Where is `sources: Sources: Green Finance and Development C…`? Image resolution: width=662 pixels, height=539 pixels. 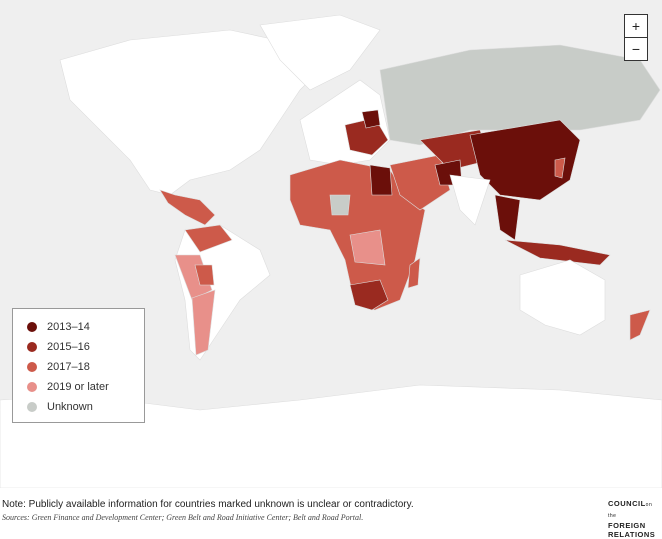
sources: Sources: Green Finance and Development C… is located at coordinates (183, 517).